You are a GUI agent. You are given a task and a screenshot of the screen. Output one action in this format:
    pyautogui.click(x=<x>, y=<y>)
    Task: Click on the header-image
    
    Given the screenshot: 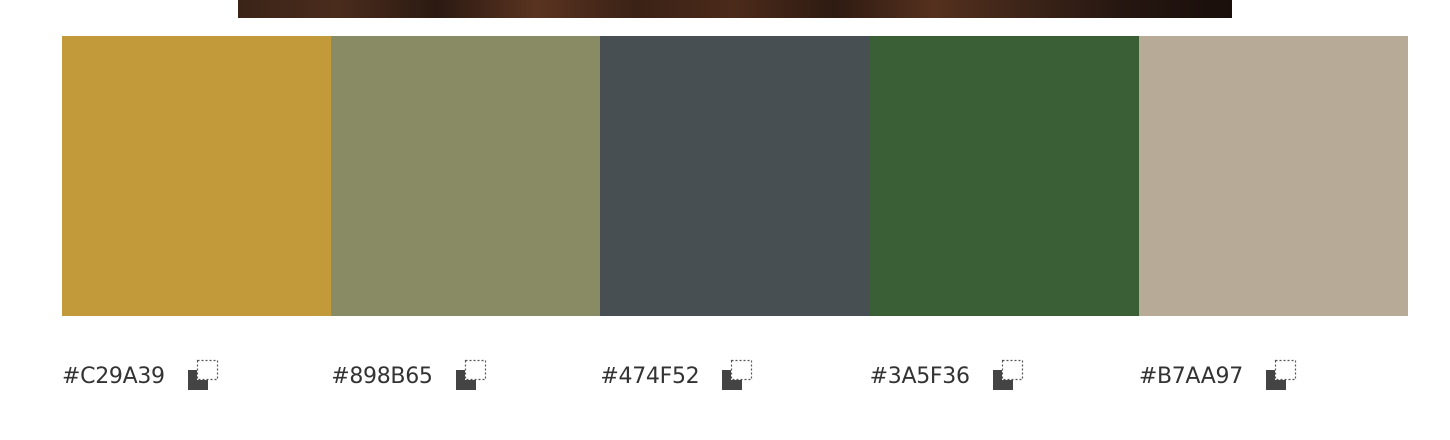 What is the action you would take?
    pyautogui.click(x=735, y=9)
    